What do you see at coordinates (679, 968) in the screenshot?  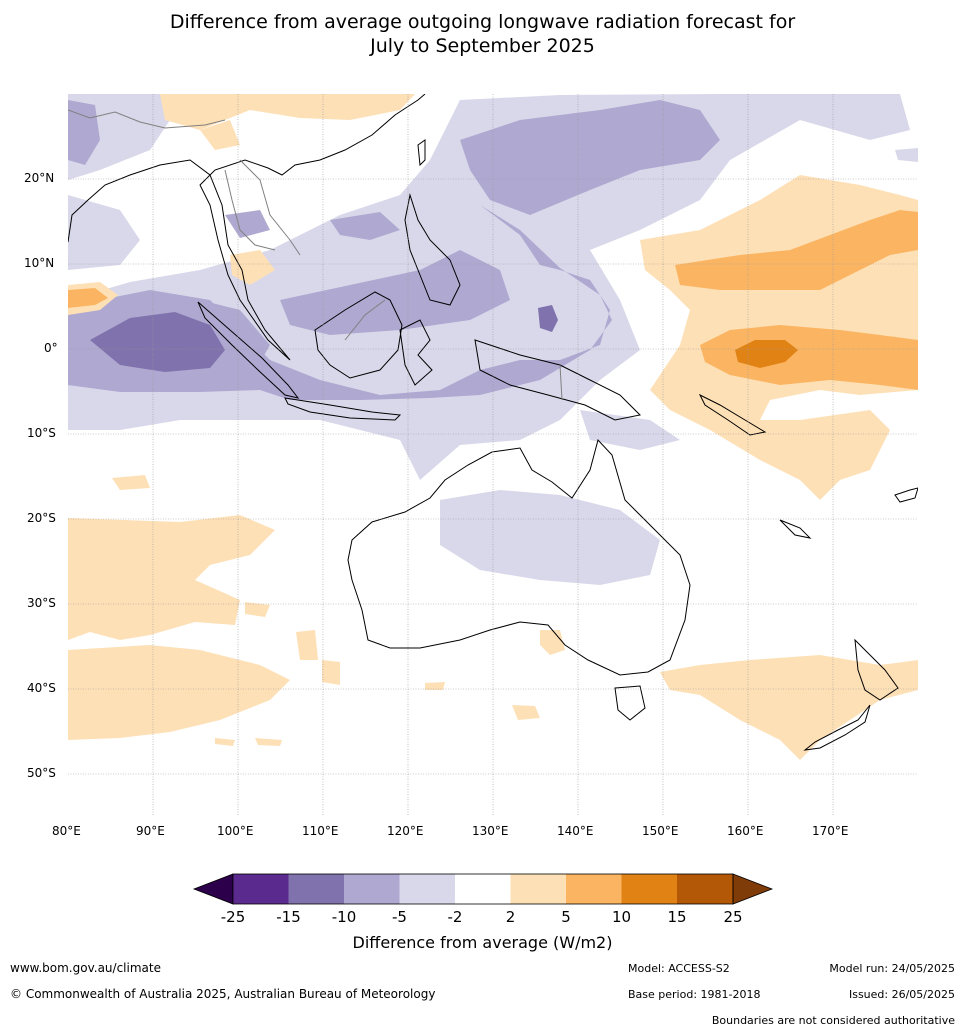 I see `model-name: Model: ACCESS-S2` at bounding box center [679, 968].